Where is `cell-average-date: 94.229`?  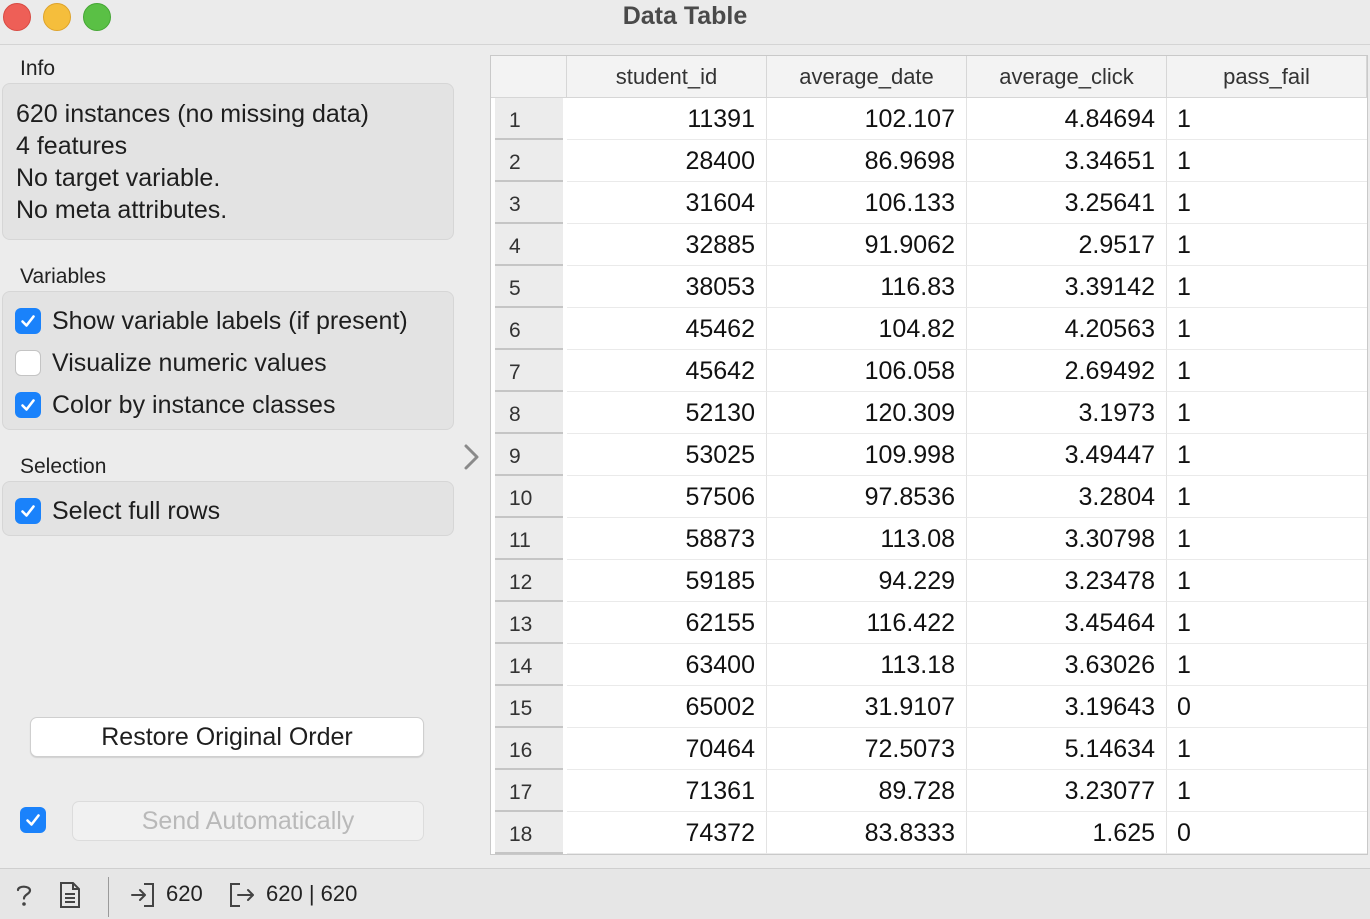
cell-average-date: 94.229 is located at coordinates (867, 581).